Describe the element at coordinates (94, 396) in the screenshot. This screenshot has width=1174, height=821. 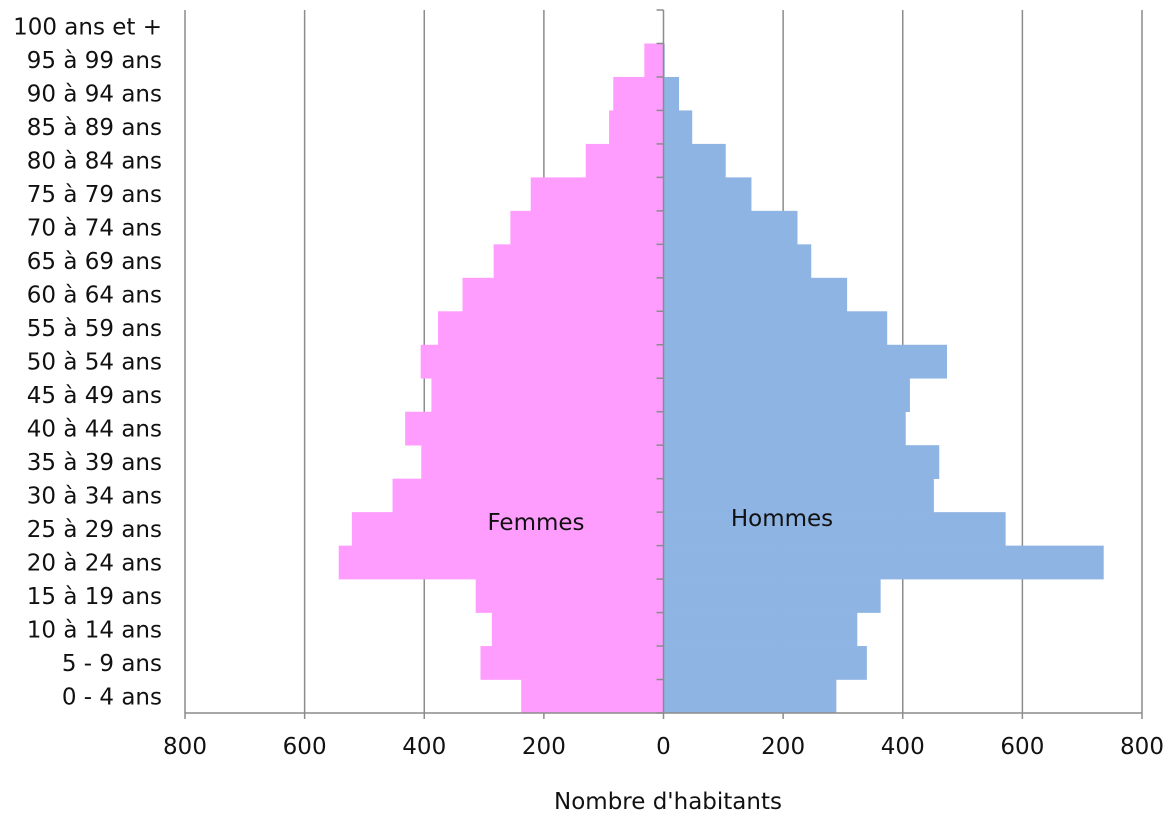
I see `y-tick-label: 45 à 49 ans` at that location.